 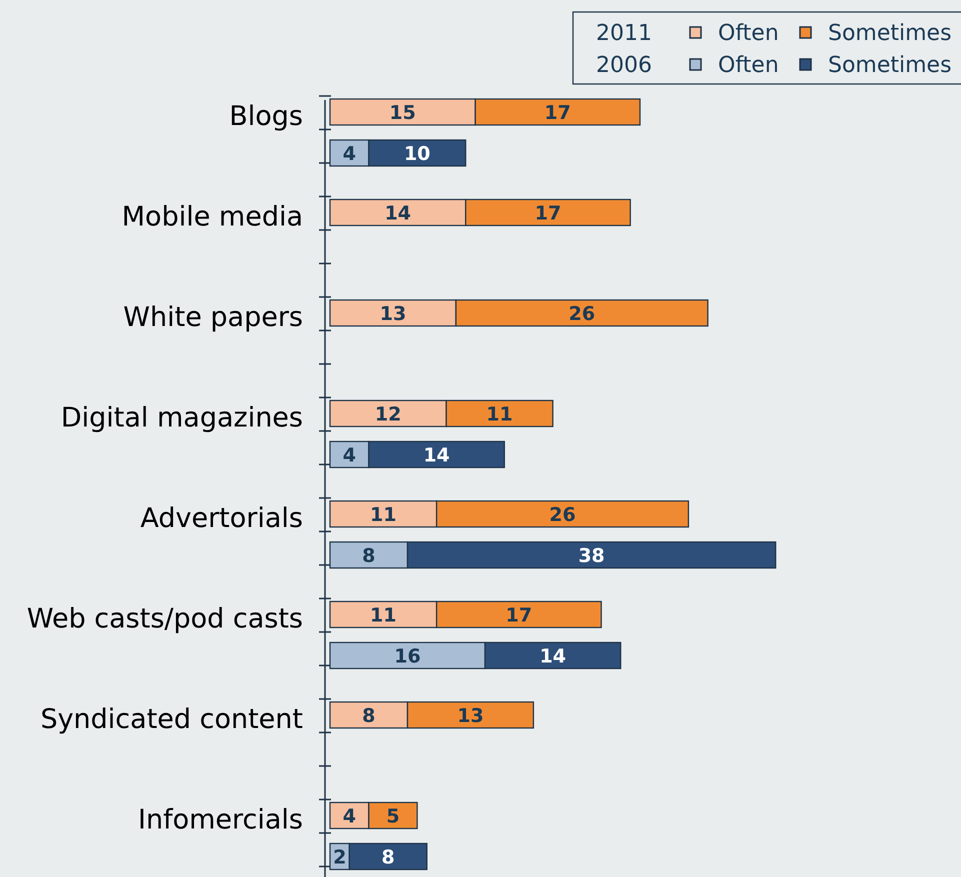 I want to click on data-label: 38, so click(x=591, y=556).